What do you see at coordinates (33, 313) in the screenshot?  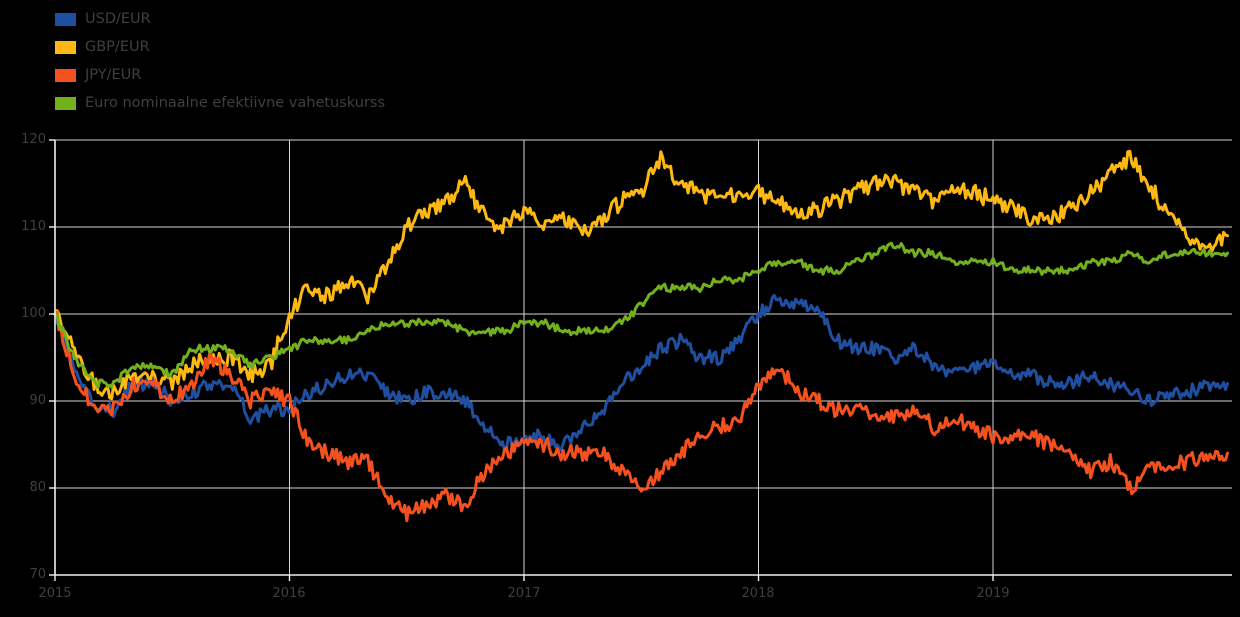 I see `y-tick-label: 100` at bounding box center [33, 313].